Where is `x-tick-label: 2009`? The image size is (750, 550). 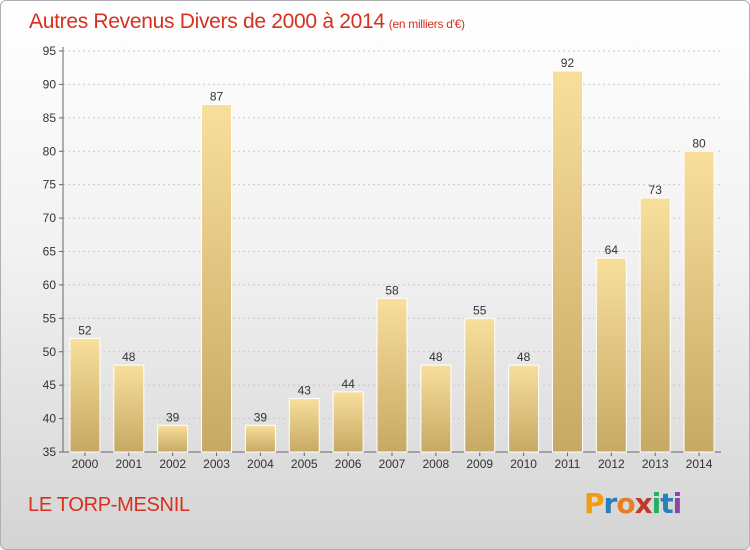
x-tick-label: 2009 is located at coordinates (479, 464).